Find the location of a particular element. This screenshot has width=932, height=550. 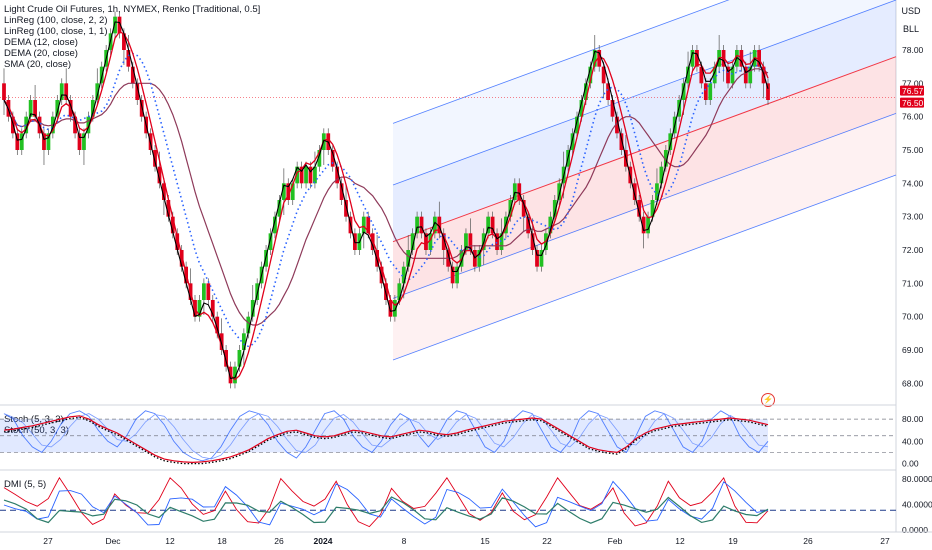

stoch-slow-k-line is located at coordinates (386, 439).